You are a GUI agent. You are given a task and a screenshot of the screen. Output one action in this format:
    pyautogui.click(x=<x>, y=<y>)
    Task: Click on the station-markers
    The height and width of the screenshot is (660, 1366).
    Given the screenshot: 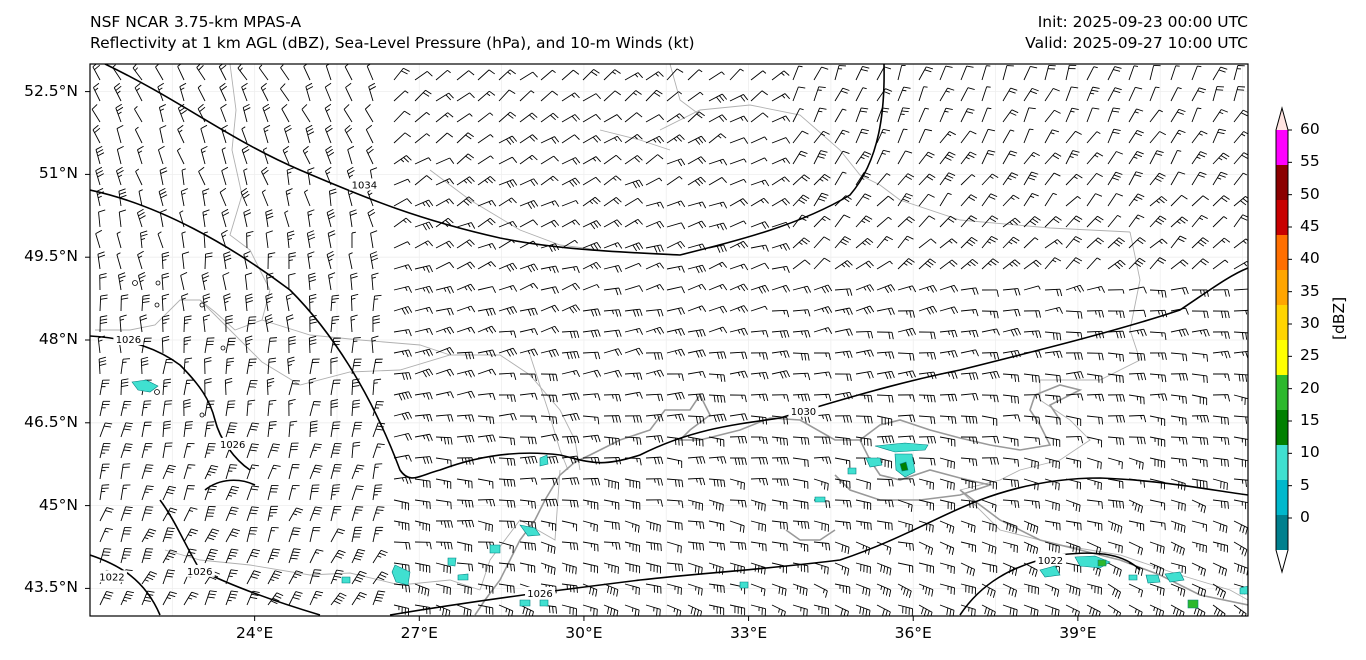 What is the action you would take?
    pyautogui.click(x=179, y=349)
    